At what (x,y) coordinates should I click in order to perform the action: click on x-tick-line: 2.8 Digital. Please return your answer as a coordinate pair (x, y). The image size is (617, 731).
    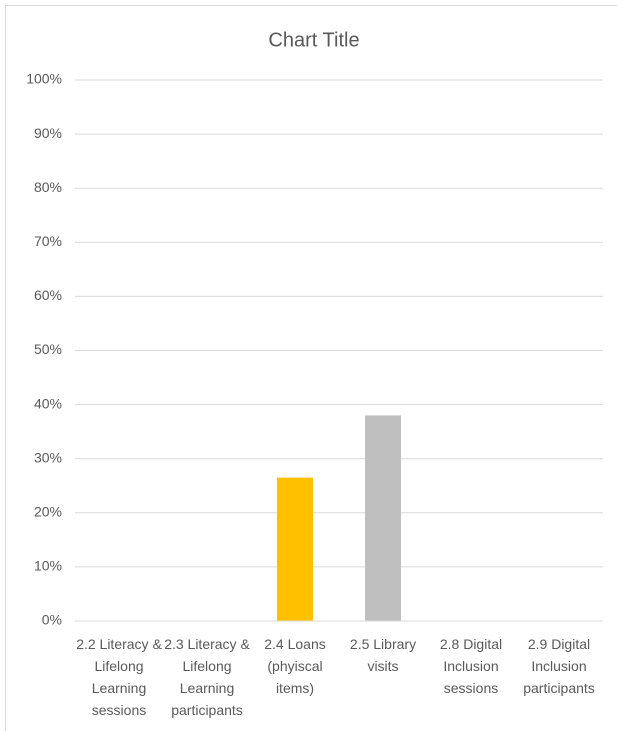
    Looking at the image, I should click on (471, 644).